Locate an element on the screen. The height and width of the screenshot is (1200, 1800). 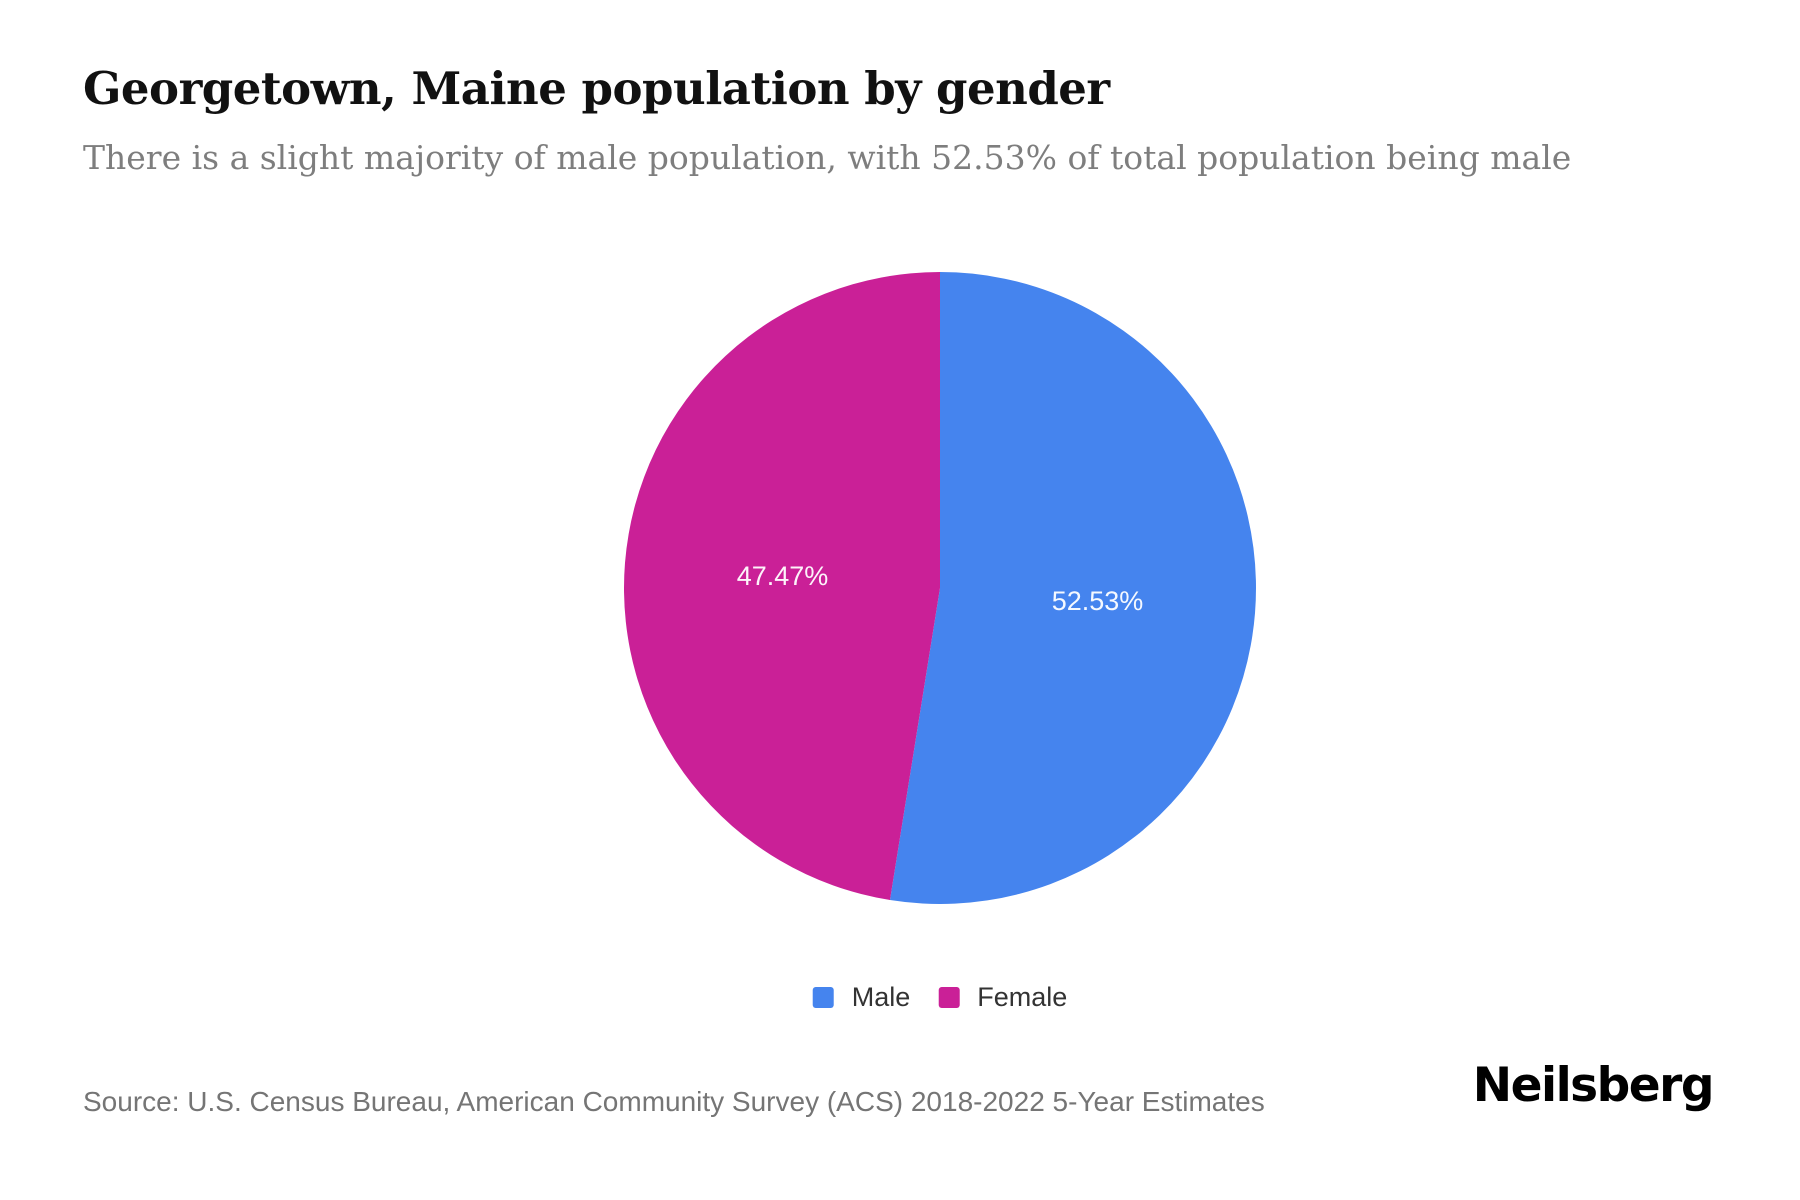
pie-slice-male is located at coordinates (1072, 588).